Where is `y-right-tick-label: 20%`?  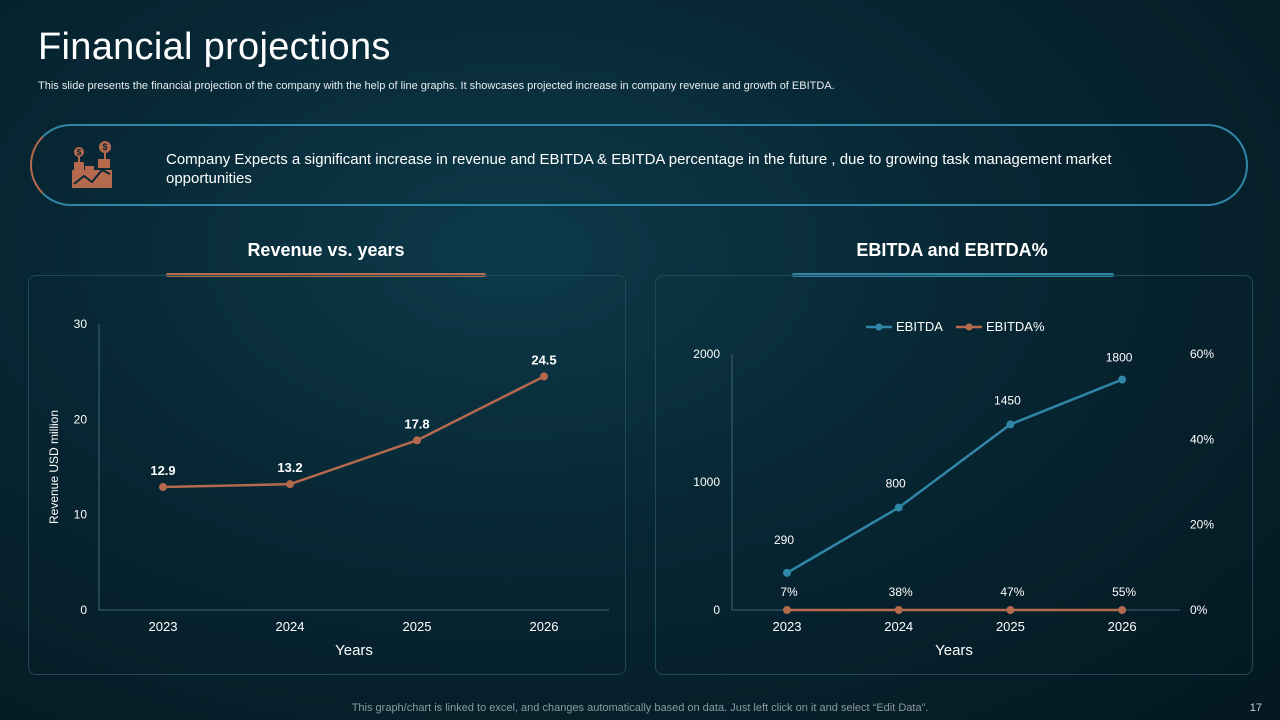 y-right-tick-label: 20% is located at coordinates (1202, 525).